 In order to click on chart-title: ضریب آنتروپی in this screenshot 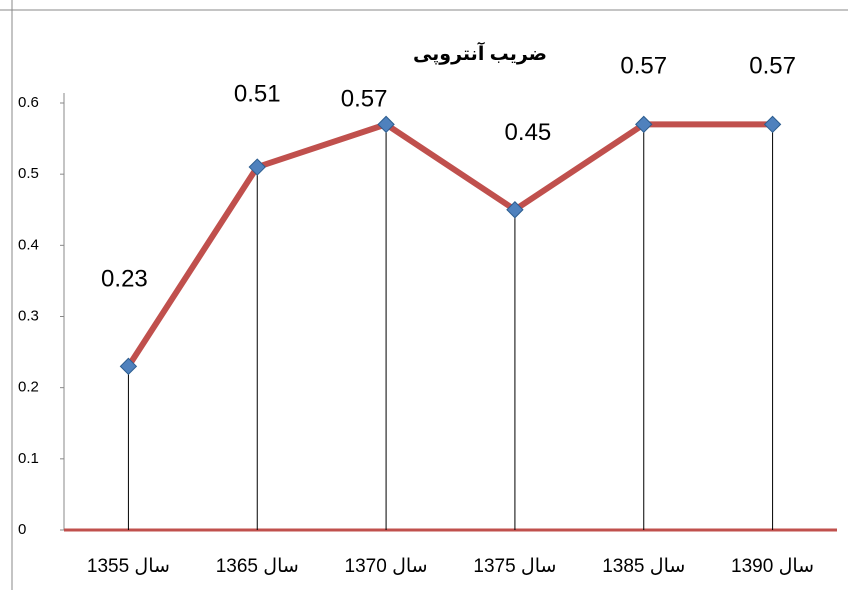, I will do `click(480, 53)`.